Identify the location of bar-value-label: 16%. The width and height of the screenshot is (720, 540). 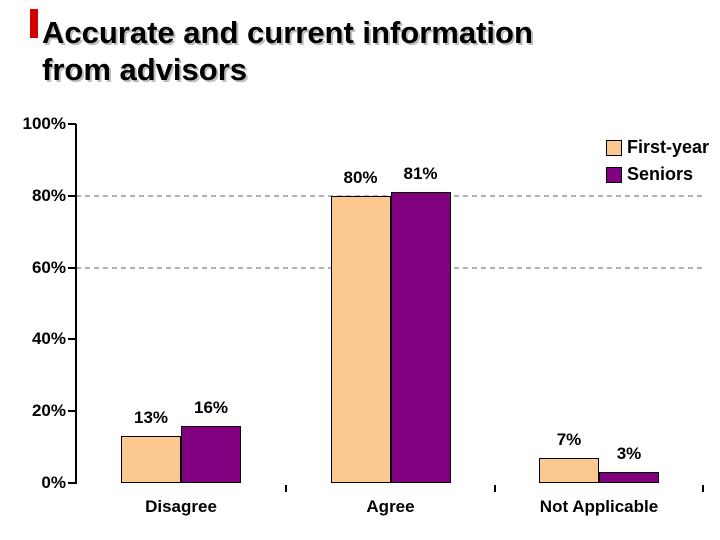
(211, 407).